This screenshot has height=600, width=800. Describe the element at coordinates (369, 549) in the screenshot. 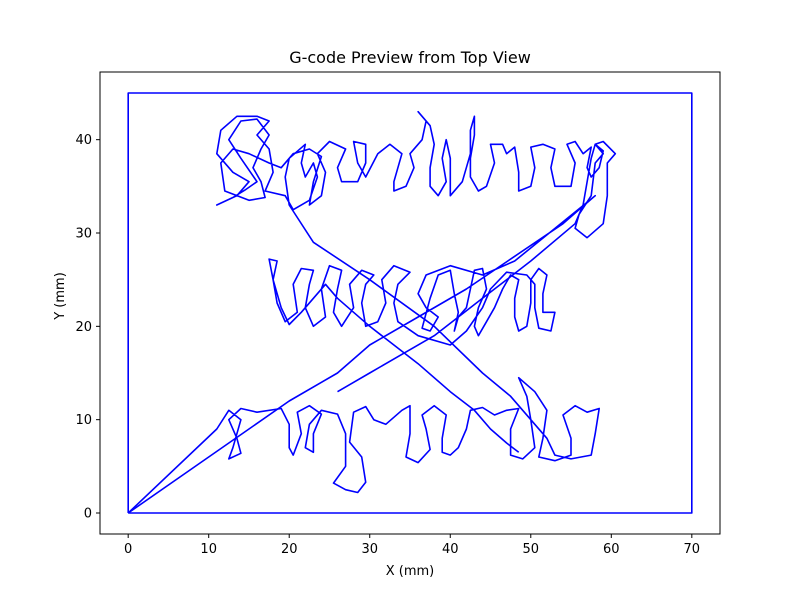

I see `x-tick-label: 30` at that location.